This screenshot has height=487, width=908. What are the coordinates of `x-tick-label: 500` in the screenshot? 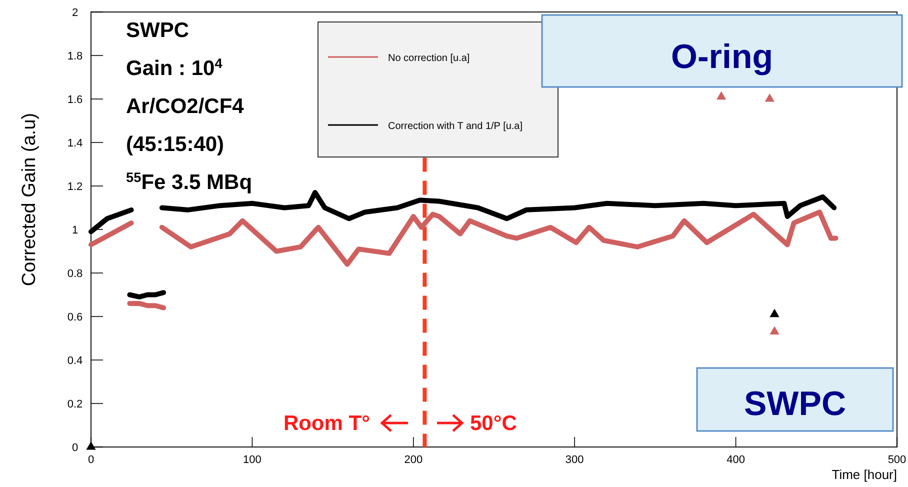 It's located at (897, 460).